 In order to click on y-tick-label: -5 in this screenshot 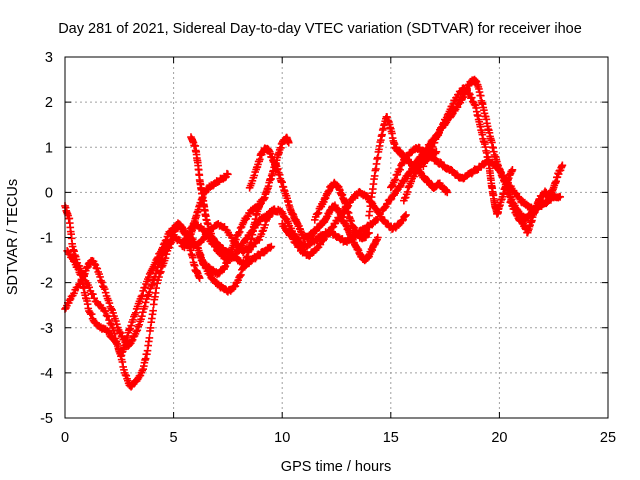, I will do `click(46, 419)`.